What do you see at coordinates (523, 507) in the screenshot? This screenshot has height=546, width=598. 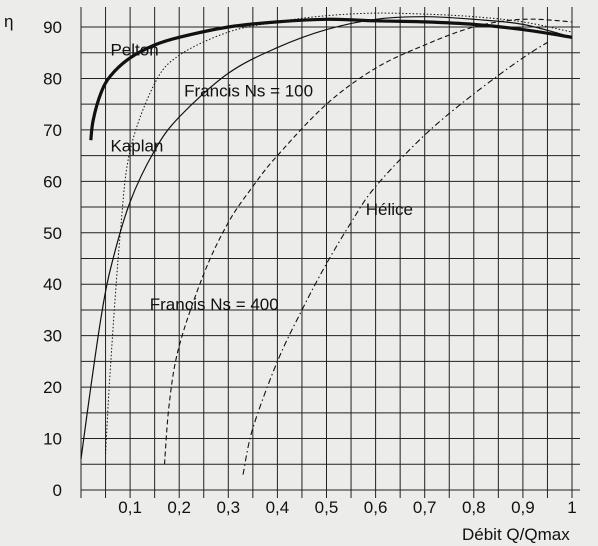 I see `x-tick-label: 0,9` at bounding box center [523, 507].